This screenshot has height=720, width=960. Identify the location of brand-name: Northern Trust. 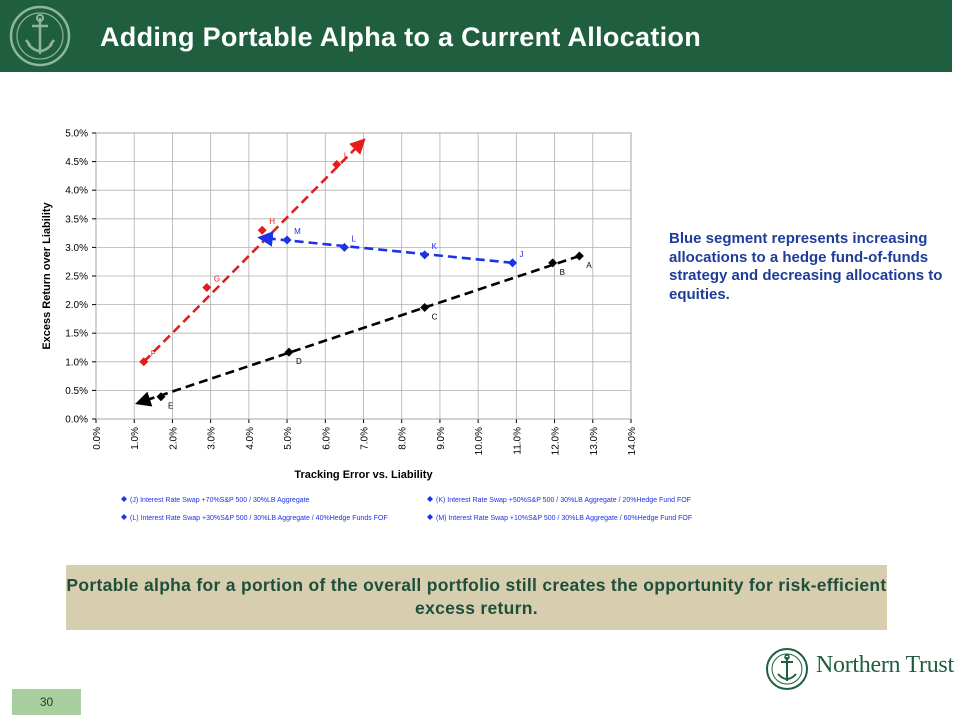
(885, 665).